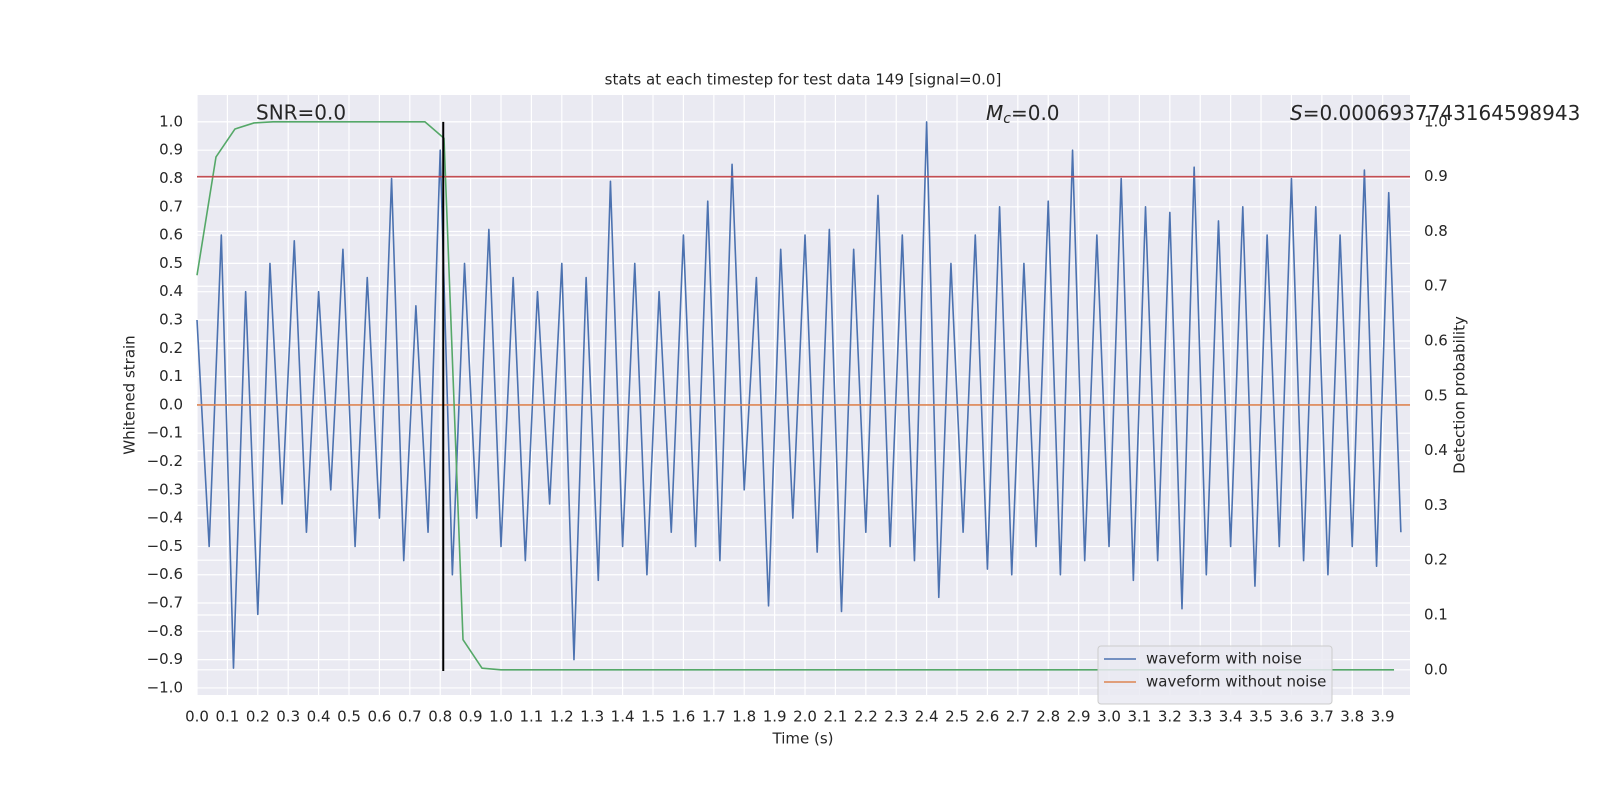 This screenshot has height=800, width=1600. What do you see at coordinates (171, 291) in the screenshot?
I see `y-tick-label: 0.4` at bounding box center [171, 291].